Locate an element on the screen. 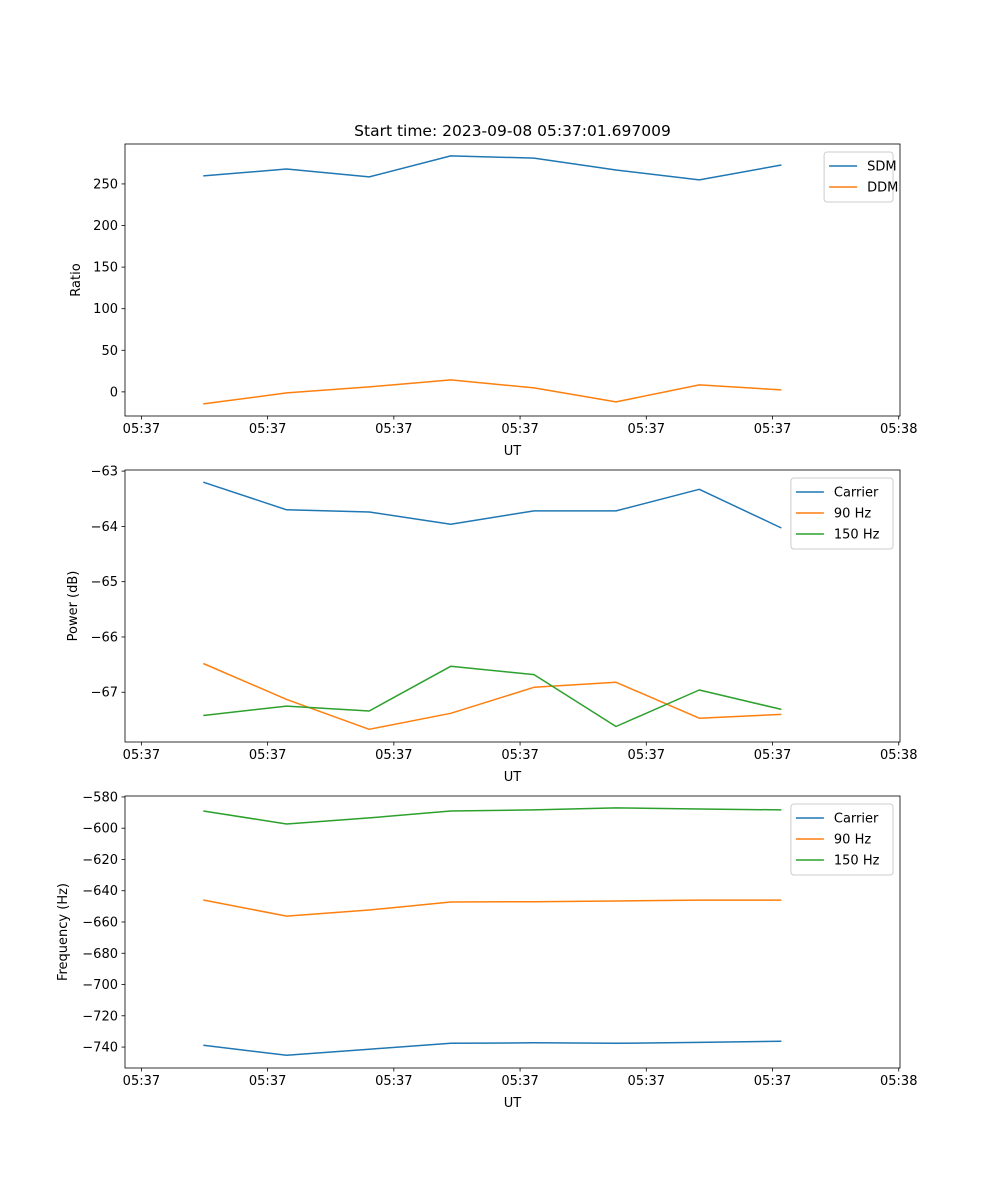 Image resolution: width=1000 pixels, height=1200 pixels. y-tick-label: −64 is located at coordinates (104, 527).